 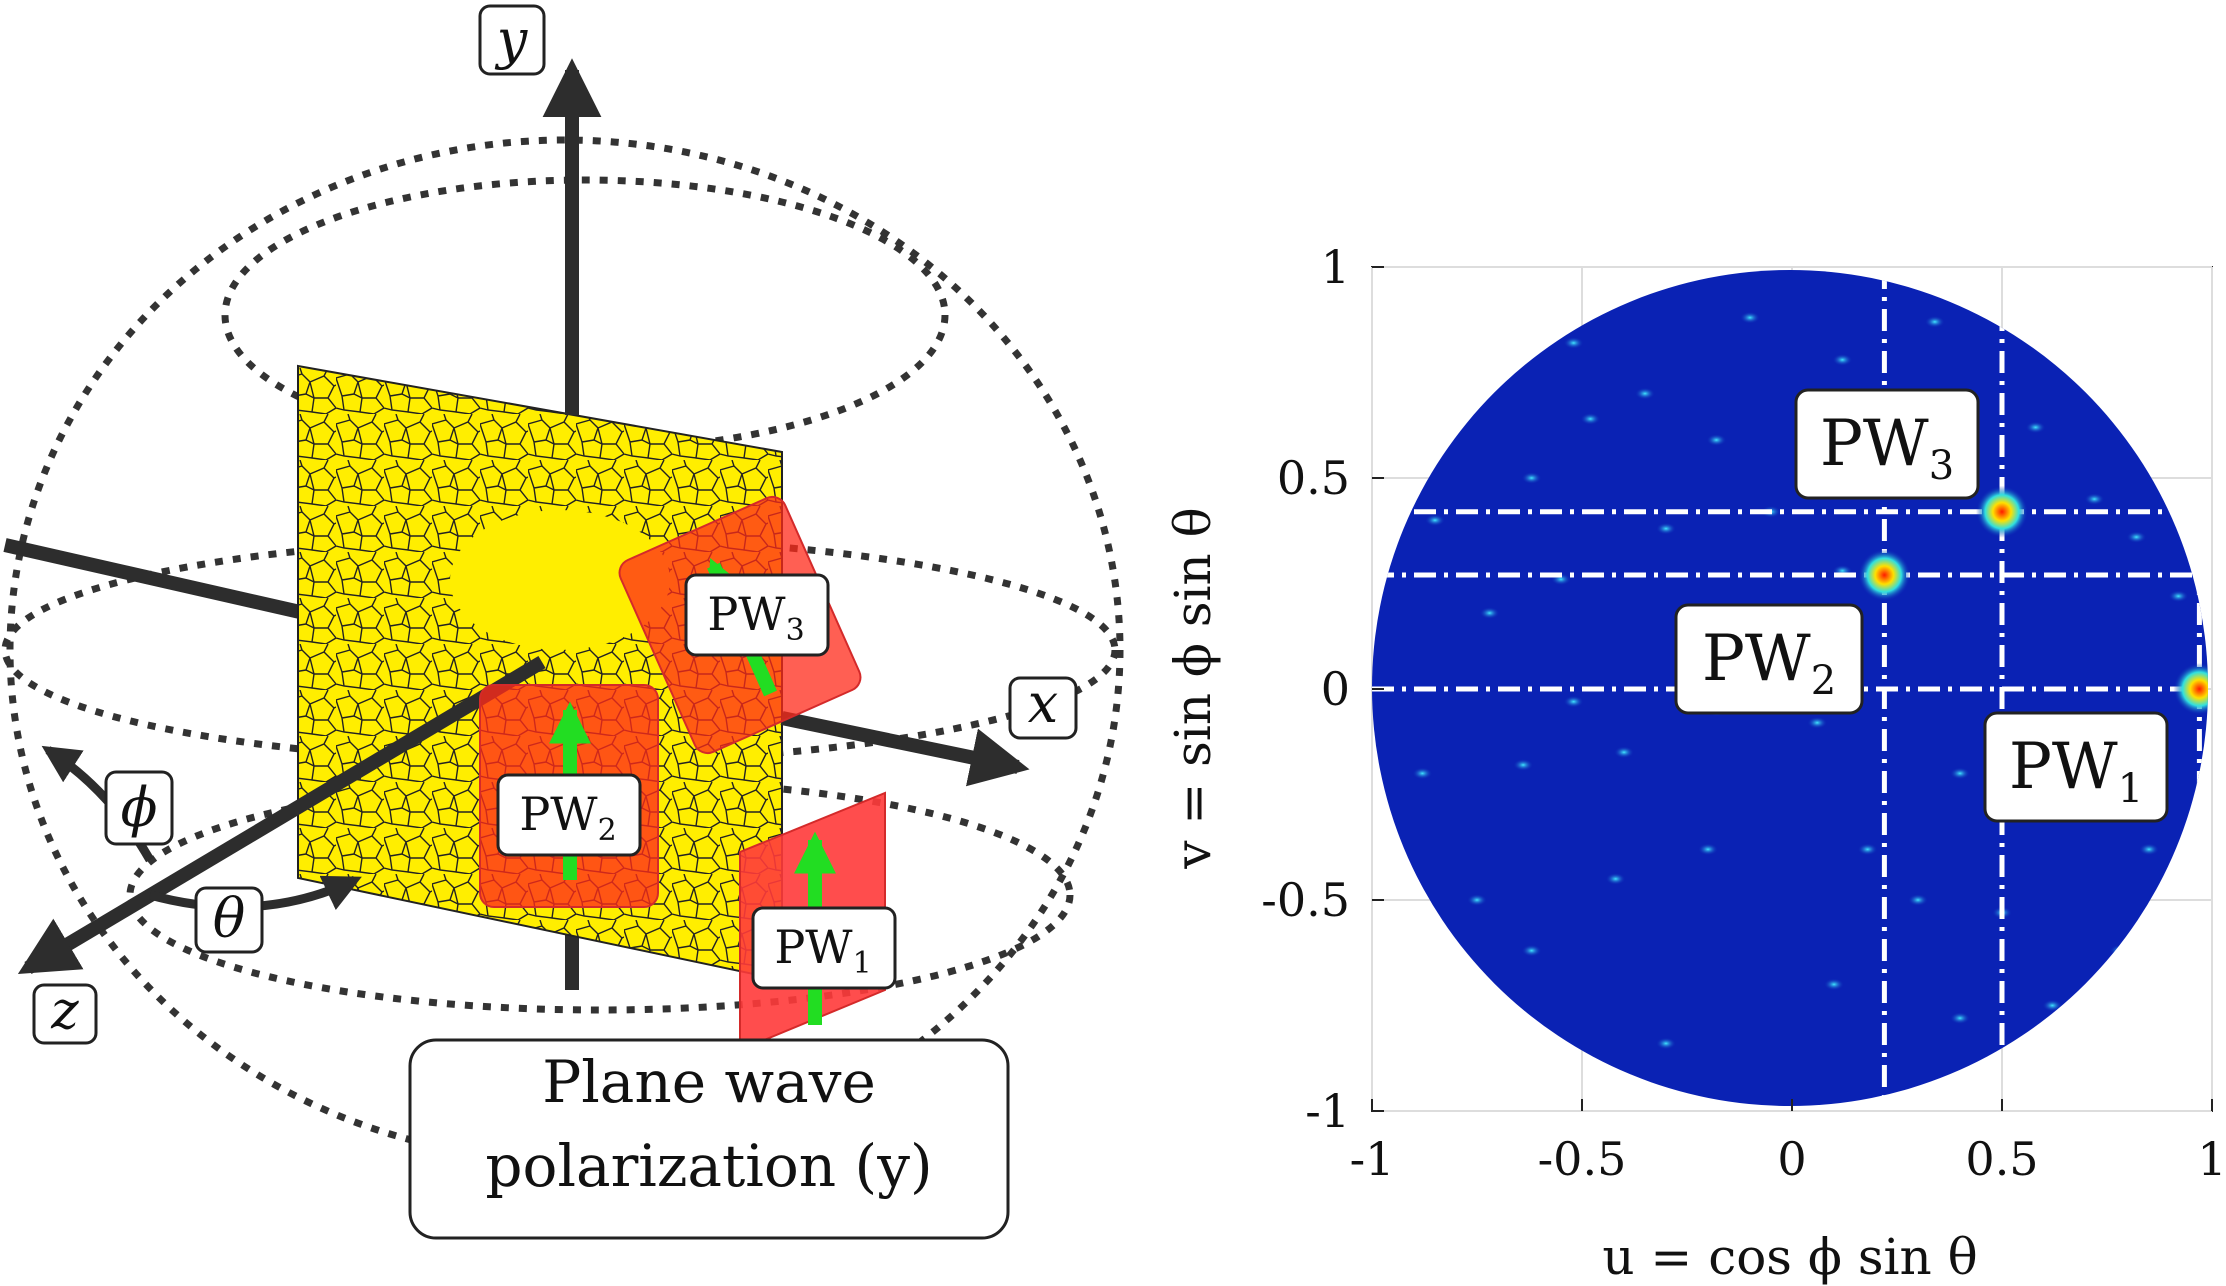 What do you see at coordinates (1789, 1257) in the screenshot?
I see `x-axis-title: u = cos ϕ sin θ` at bounding box center [1789, 1257].